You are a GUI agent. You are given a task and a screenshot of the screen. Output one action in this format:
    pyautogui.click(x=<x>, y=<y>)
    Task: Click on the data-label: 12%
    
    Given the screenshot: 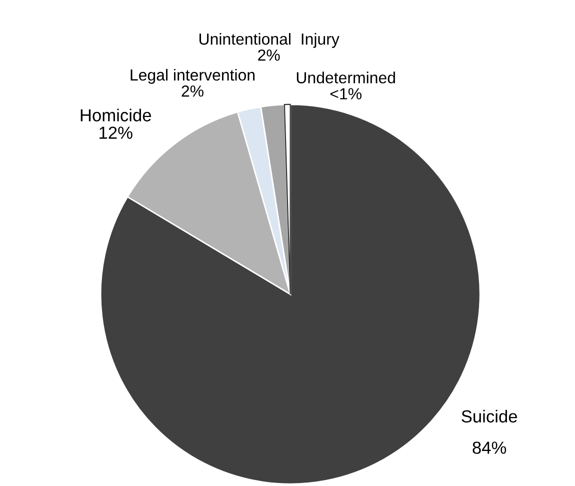 What is the action you would take?
    pyautogui.click(x=116, y=132)
    